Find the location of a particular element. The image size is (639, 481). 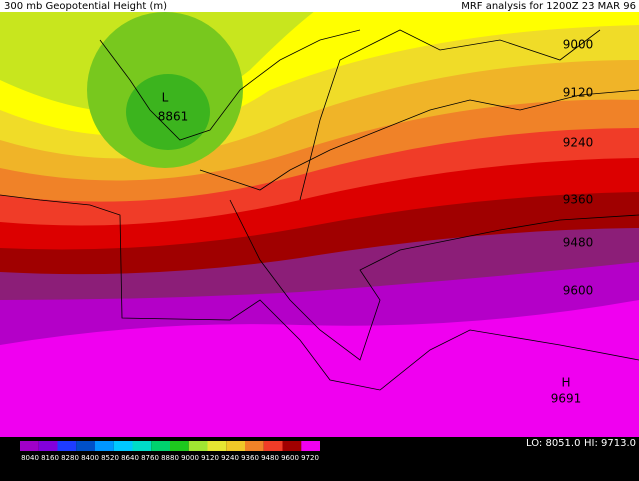

header-bar is located at coordinates (319, 6).